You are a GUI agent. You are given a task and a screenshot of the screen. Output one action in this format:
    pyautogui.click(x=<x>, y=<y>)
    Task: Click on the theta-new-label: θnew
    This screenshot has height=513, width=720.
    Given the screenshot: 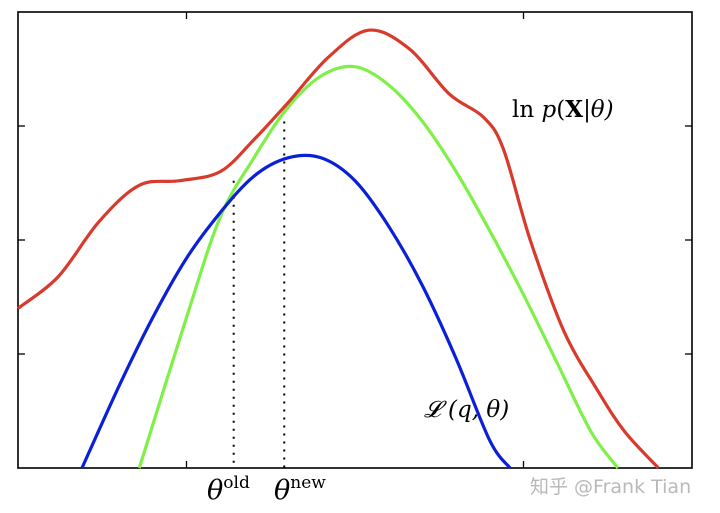 What is the action you would take?
    pyautogui.click(x=300, y=489)
    